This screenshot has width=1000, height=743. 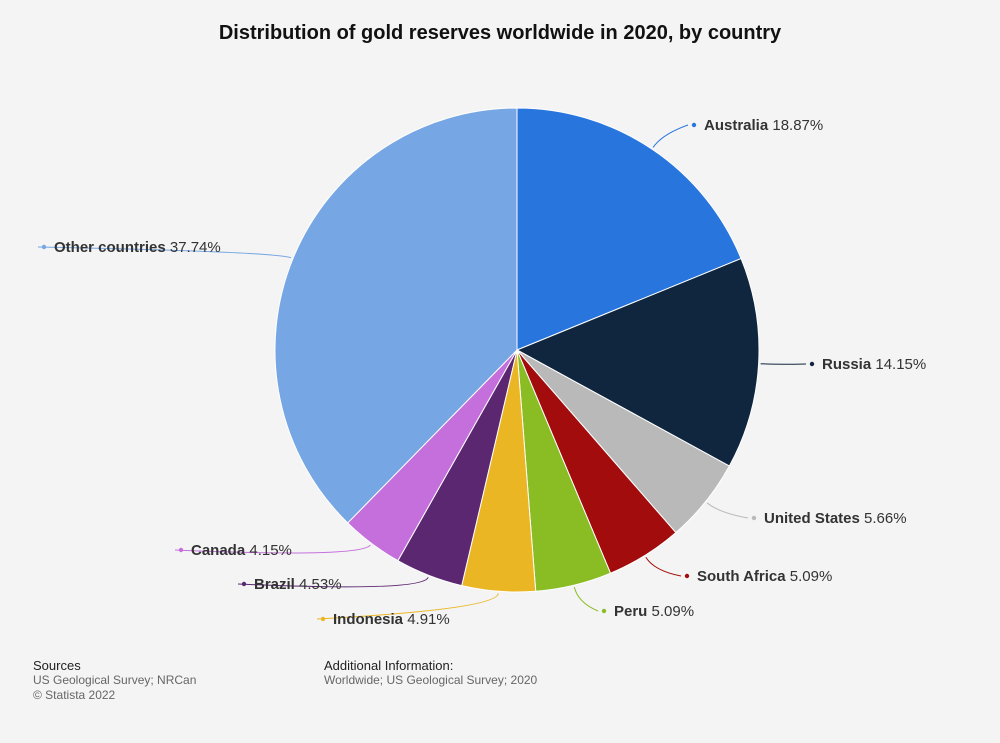 What do you see at coordinates (586, 599) in the screenshot?
I see `connector-peru` at bounding box center [586, 599].